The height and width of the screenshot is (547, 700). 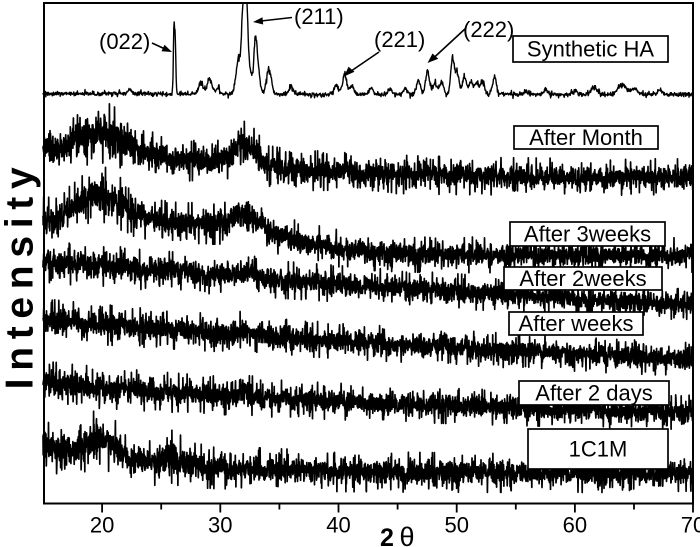 What do you see at coordinates (338, 525) in the screenshot?
I see `svg-text: 40` at bounding box center [338, 525].